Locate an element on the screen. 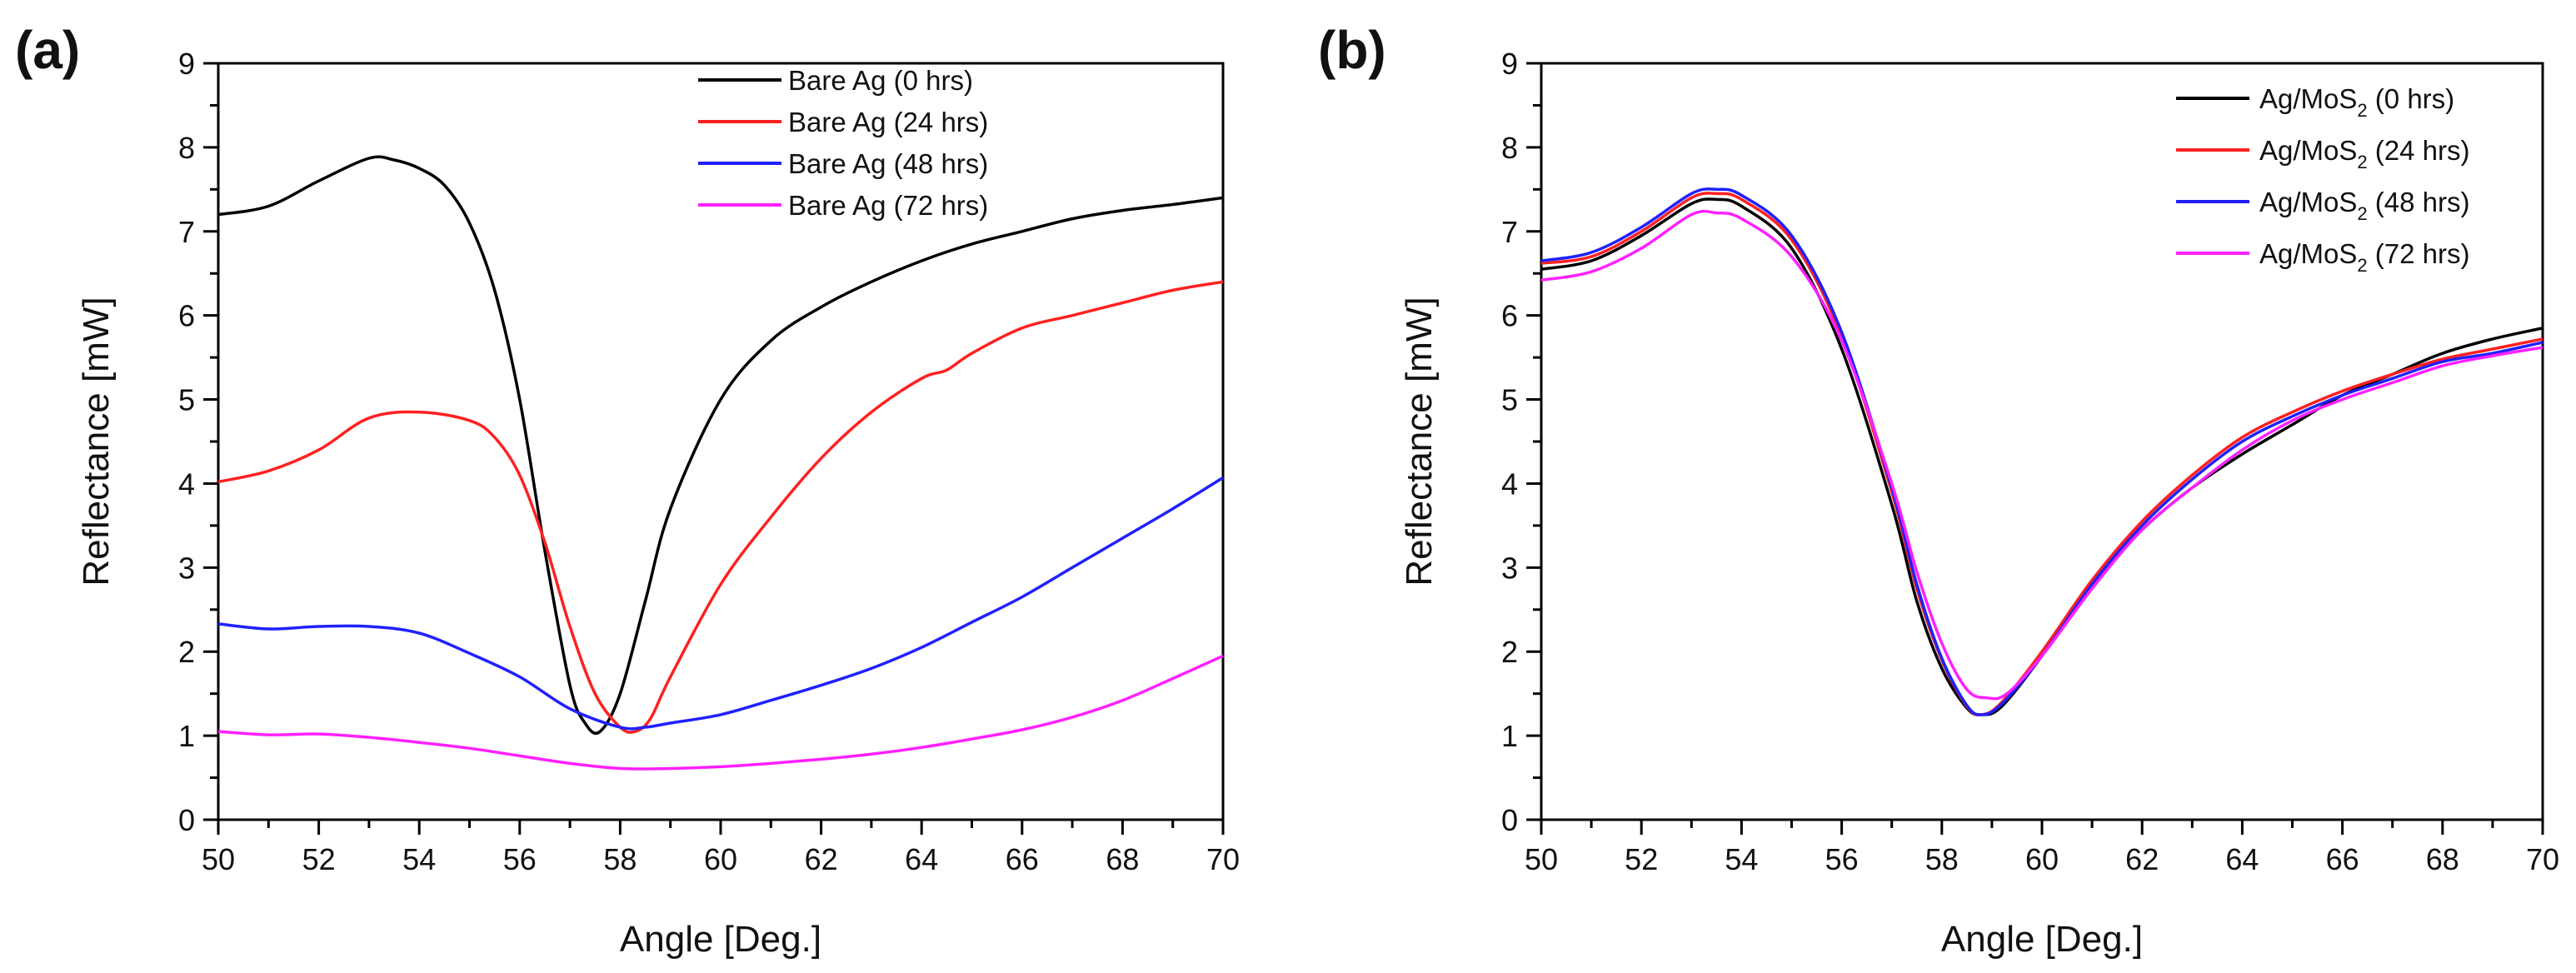  legend-label-main: Bare Ag (72 hrs) is located at coordinates (888, 205).